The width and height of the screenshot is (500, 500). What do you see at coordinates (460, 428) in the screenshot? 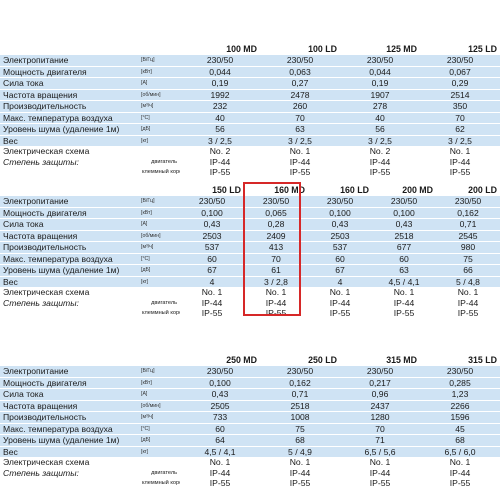
I see `cell-value: 45` at bounding box center [460, 428].